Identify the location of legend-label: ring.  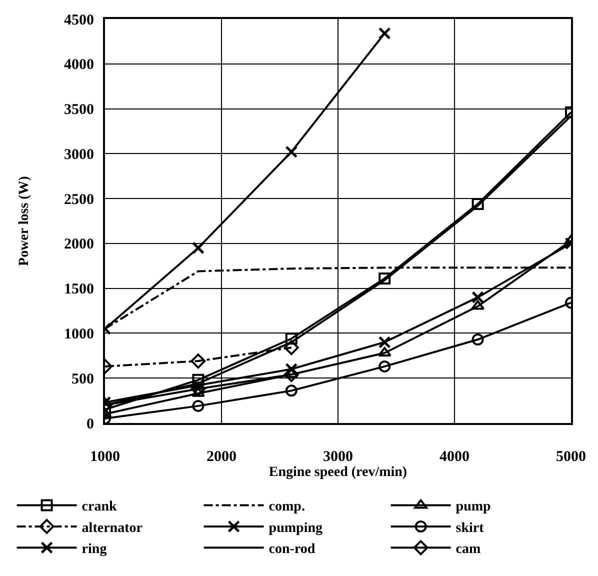
(94, 550).